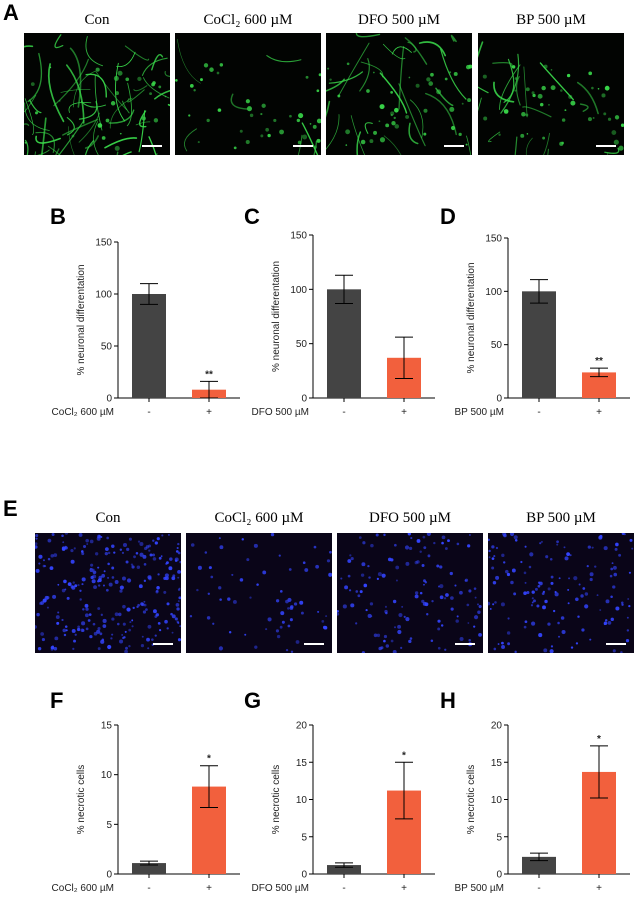  I want to click on micrograph-neurons-con, so click(97, 94).